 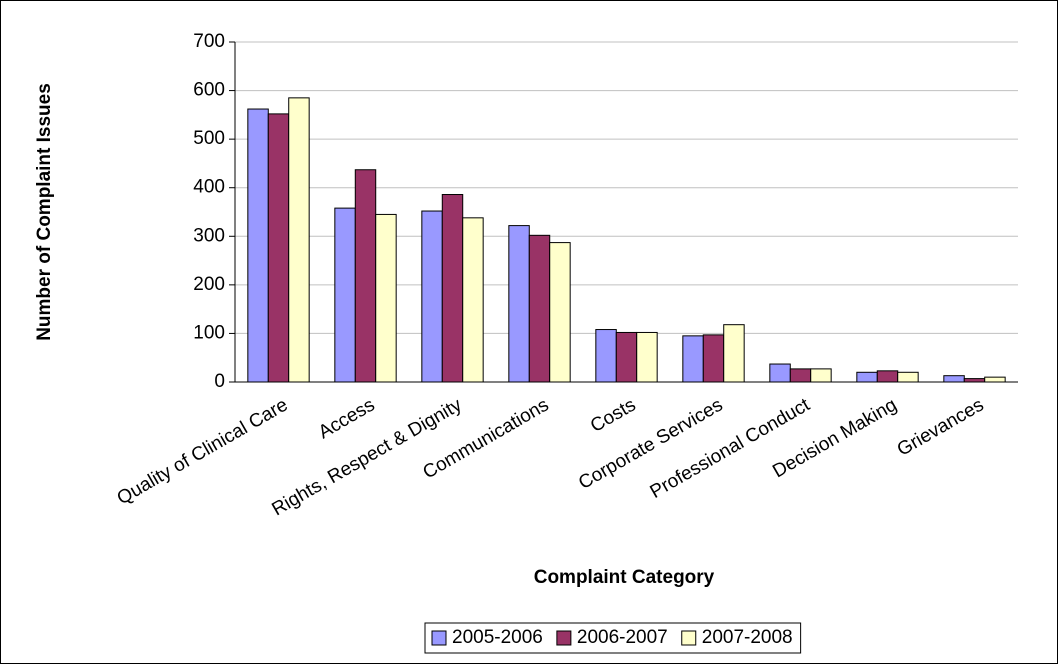 What do you see at coordinates (624, 577) in the screenshot?
I see `x-axis-title: Complaint Category` at bounding box center [624, 577].